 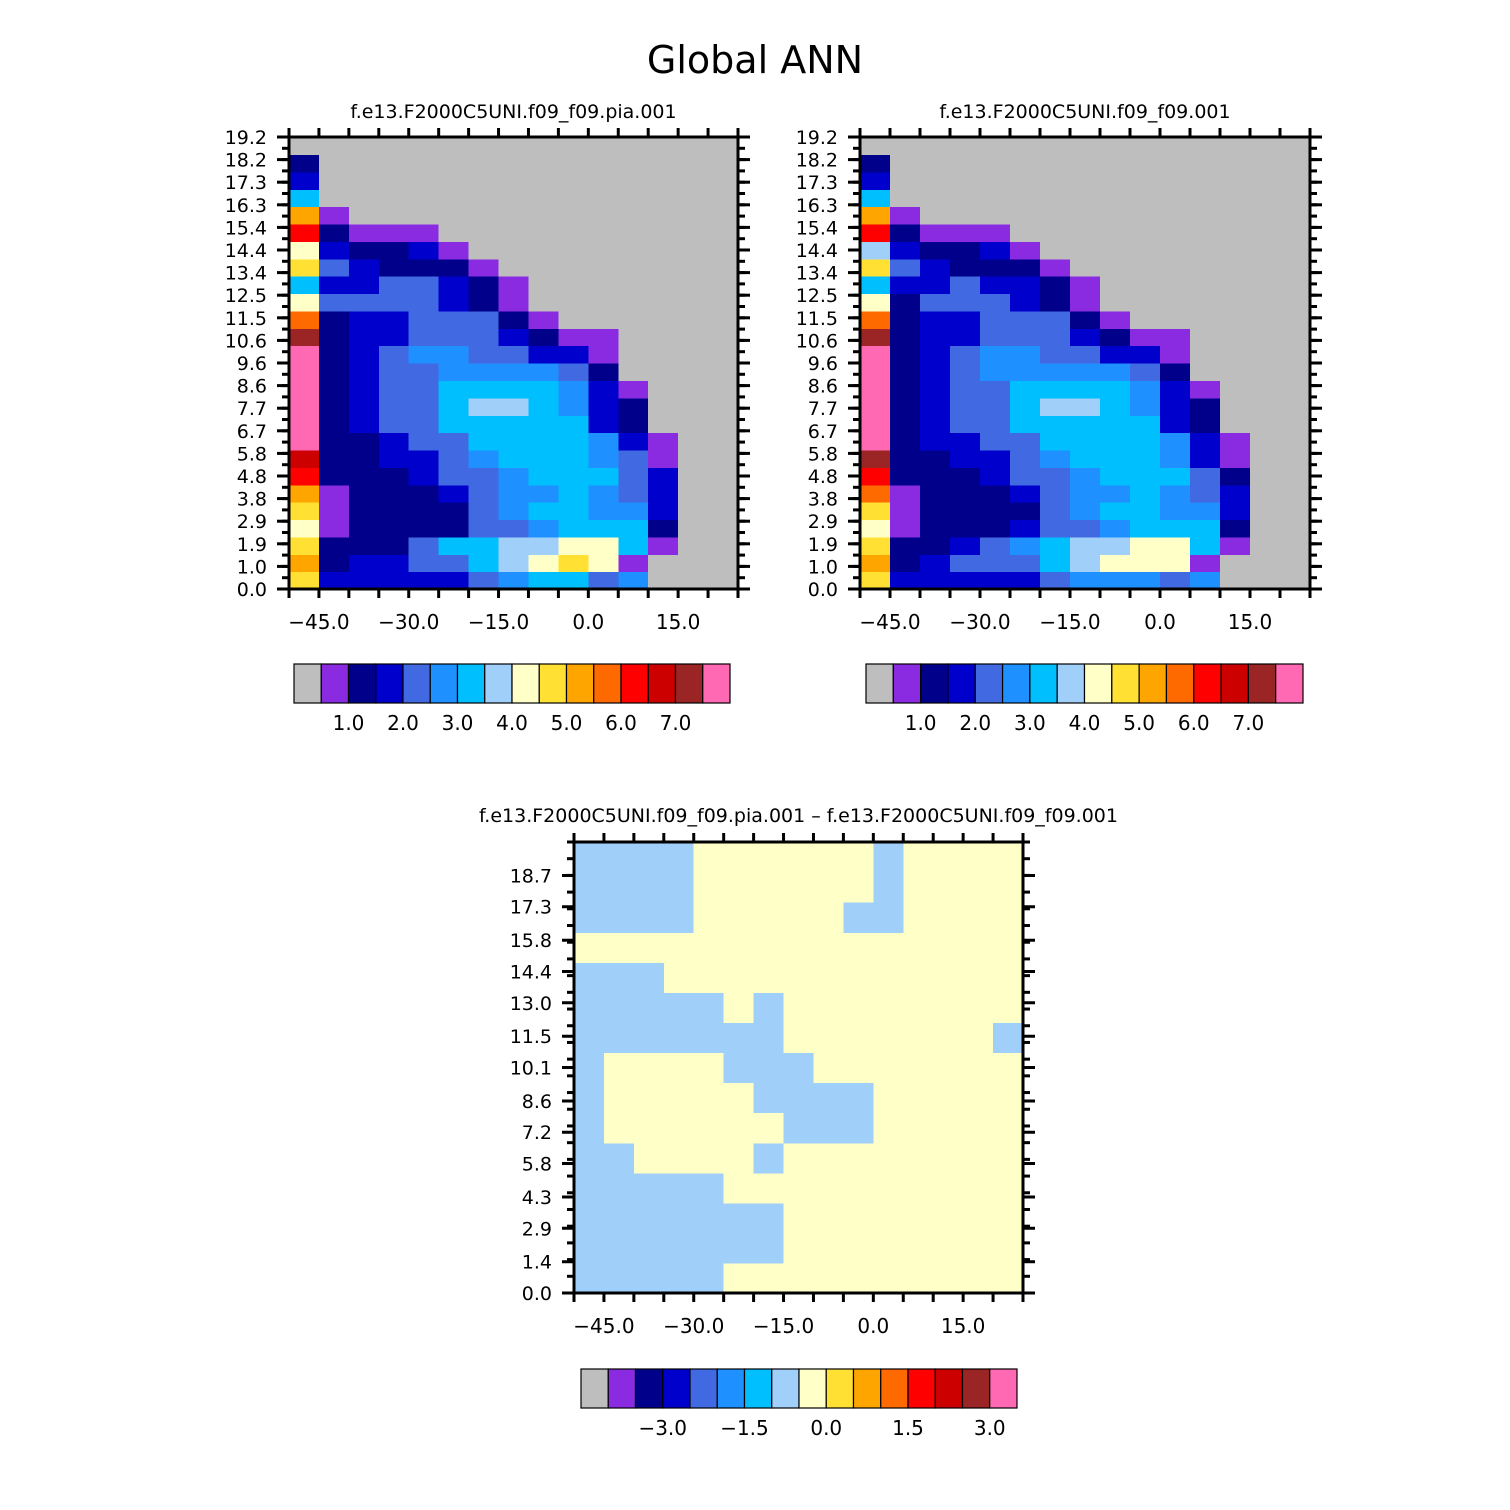 I want to click on difference-colorbar-label: 0.0, so click(x=826, y=1428).